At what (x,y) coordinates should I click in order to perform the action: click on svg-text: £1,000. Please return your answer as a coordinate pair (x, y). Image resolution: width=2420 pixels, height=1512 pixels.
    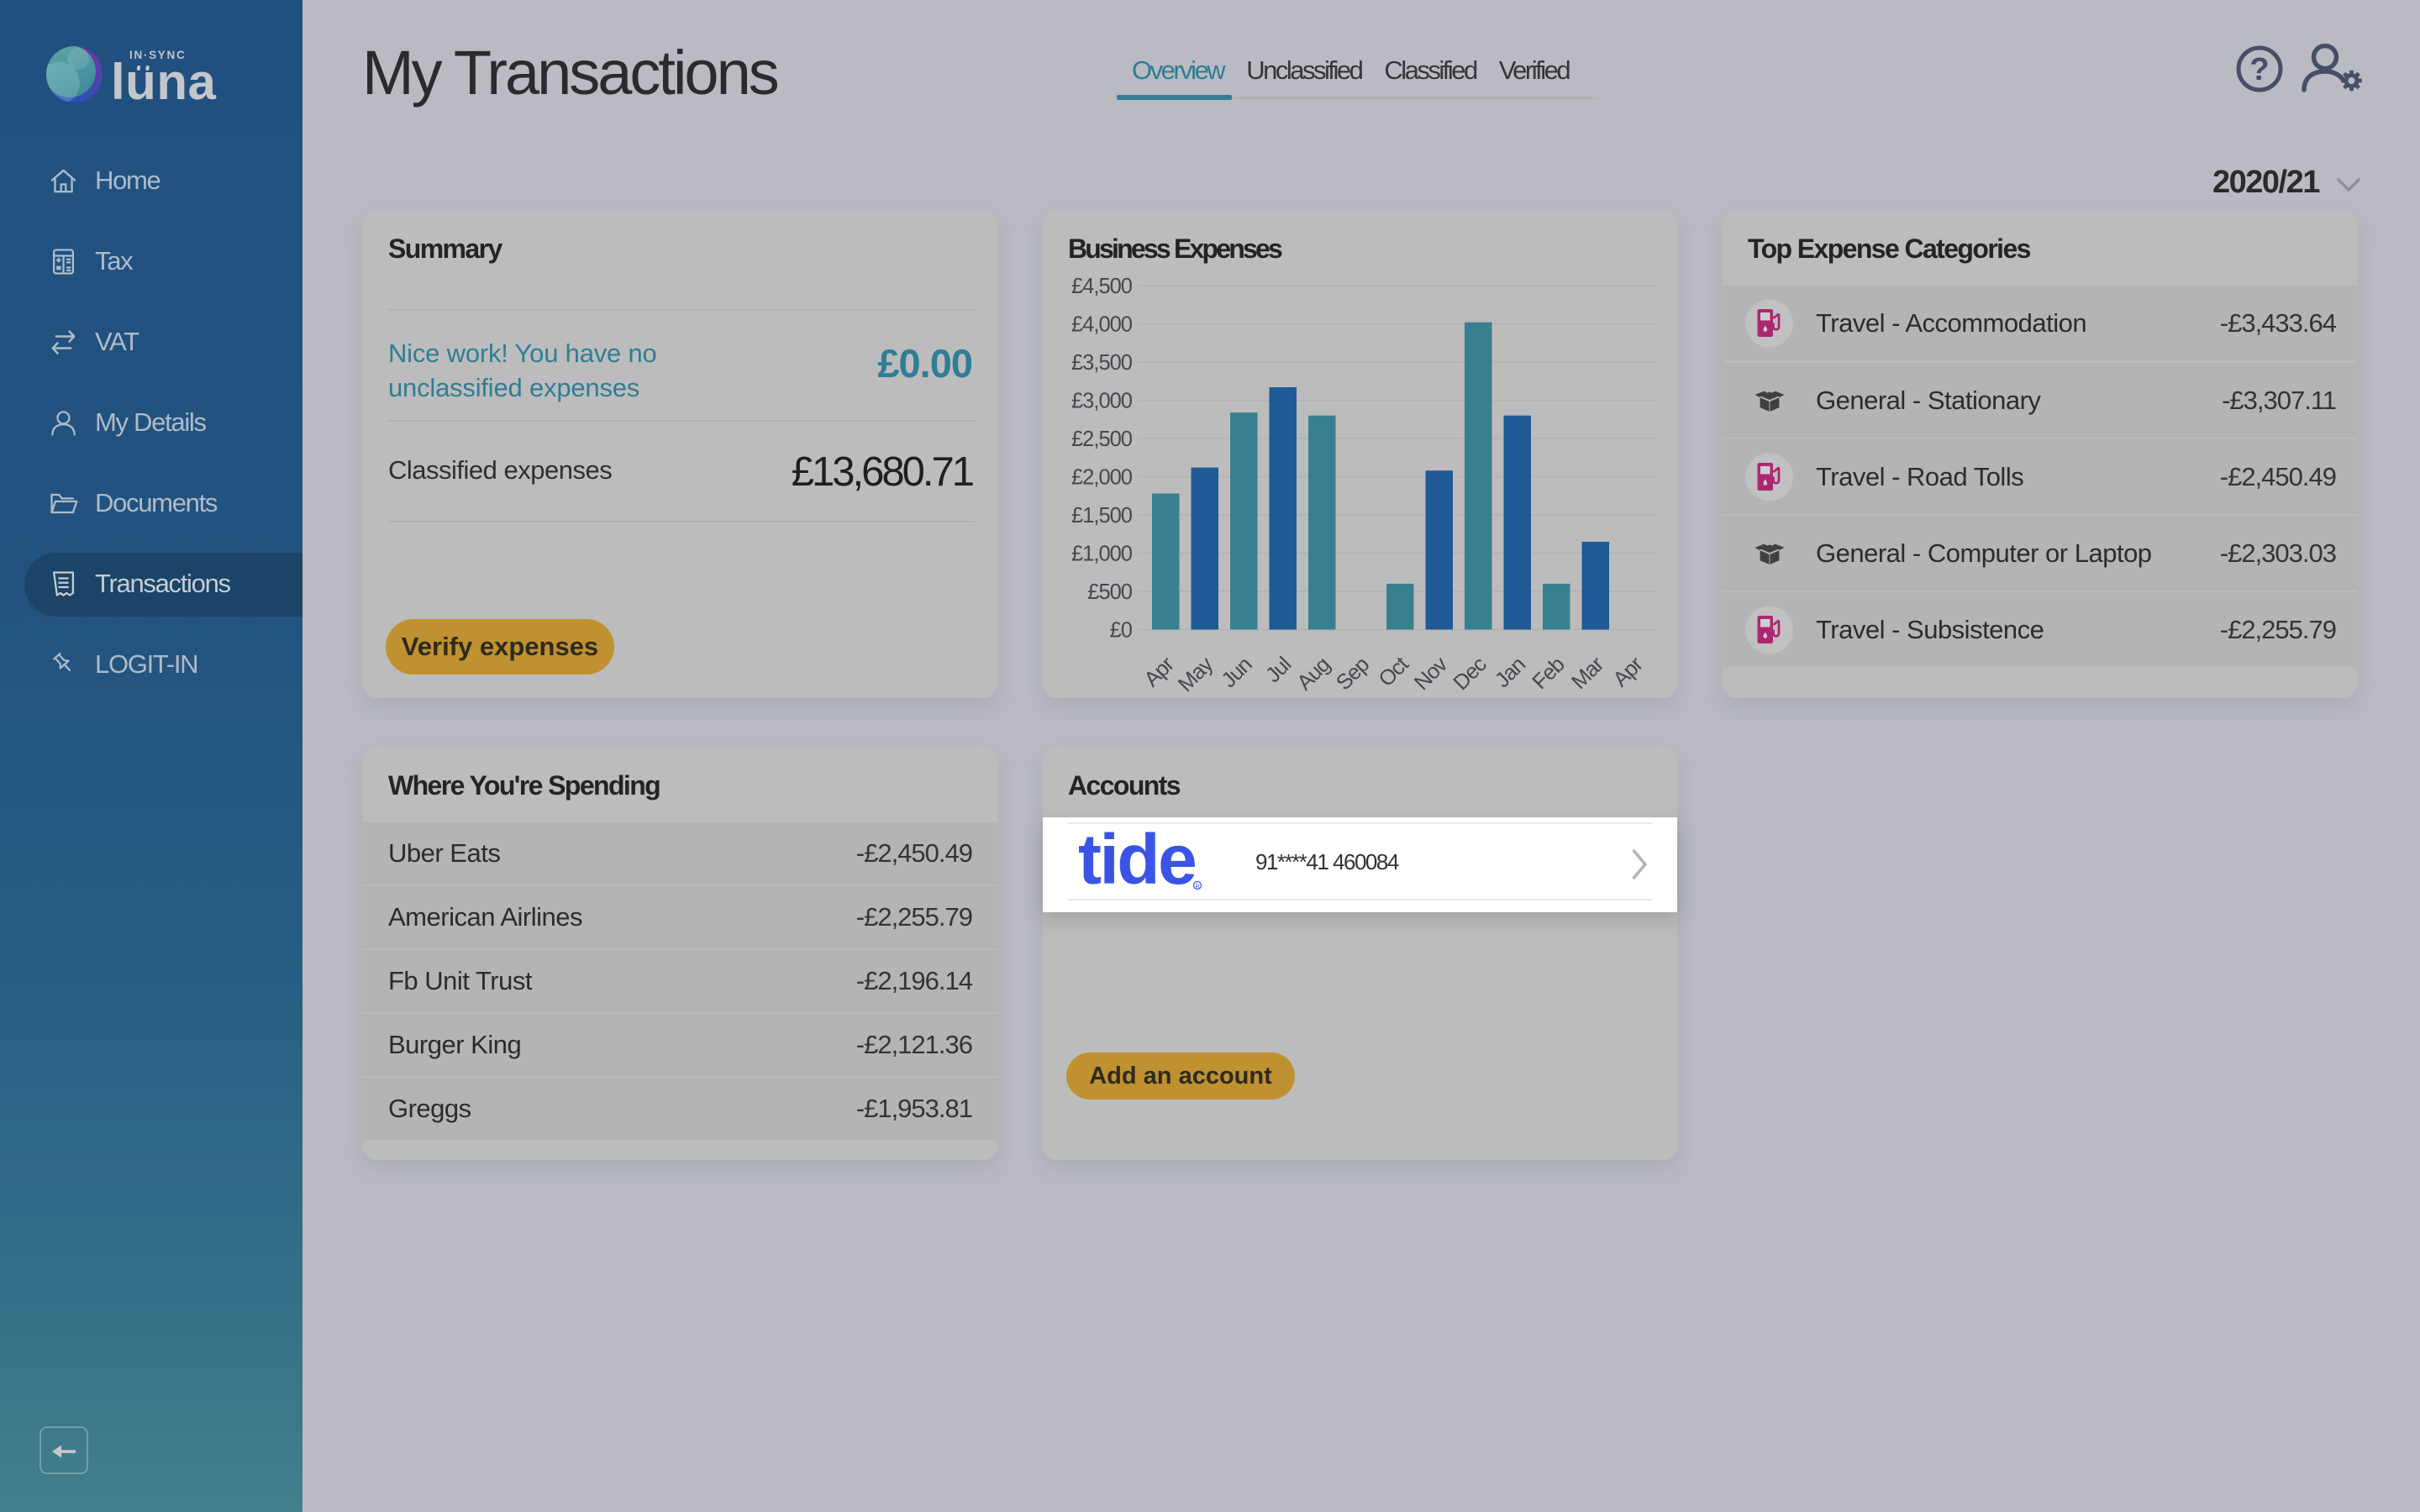
    Looking at the image, I should click on (1102, 554).